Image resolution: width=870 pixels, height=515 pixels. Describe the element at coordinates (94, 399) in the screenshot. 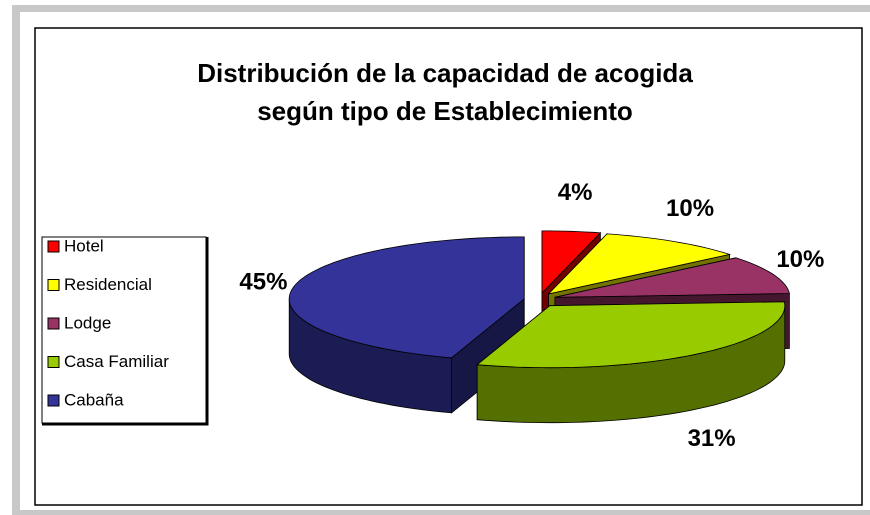

I see `legend-label: Cabaña` at that location.